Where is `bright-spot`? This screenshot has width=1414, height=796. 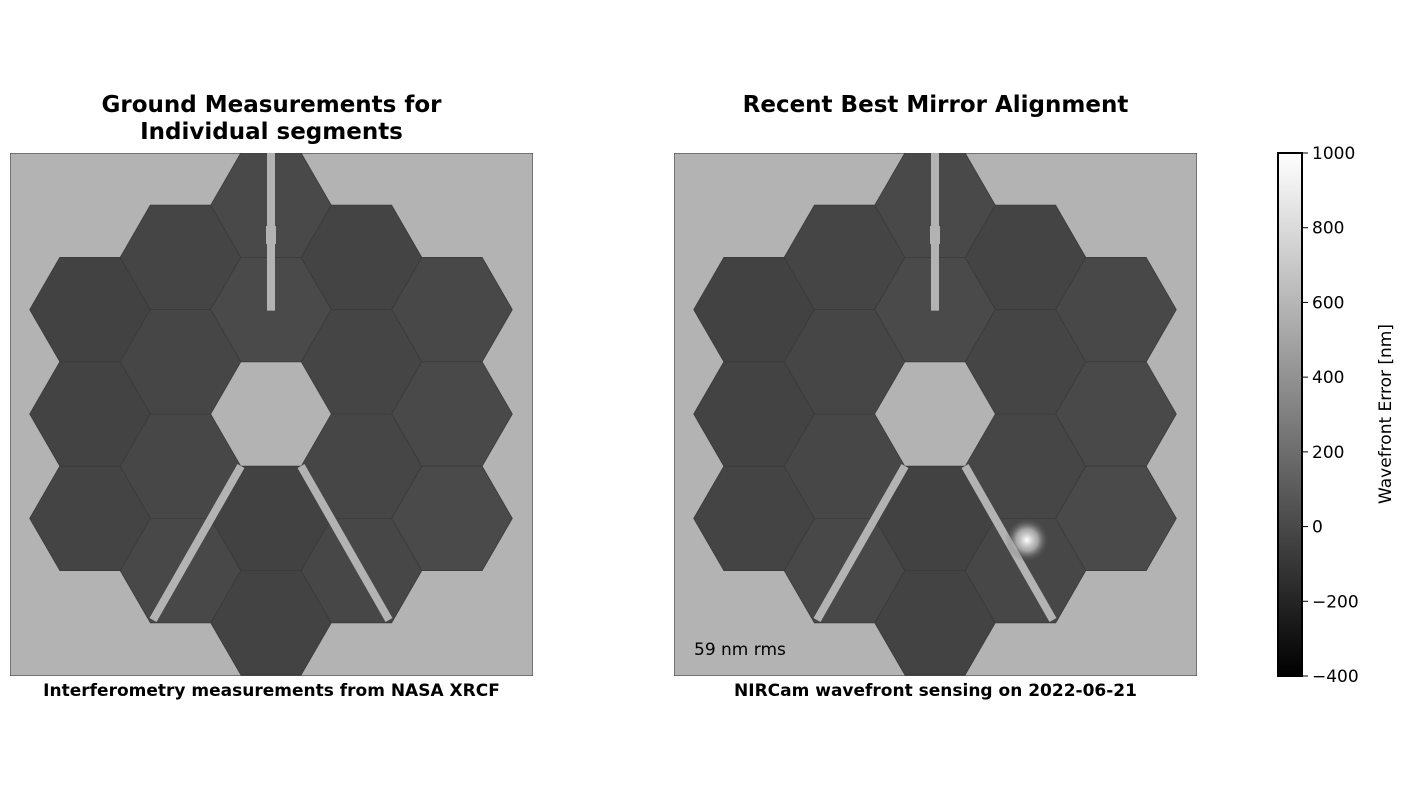 bright-spot is located at coordinates (1027, 540).